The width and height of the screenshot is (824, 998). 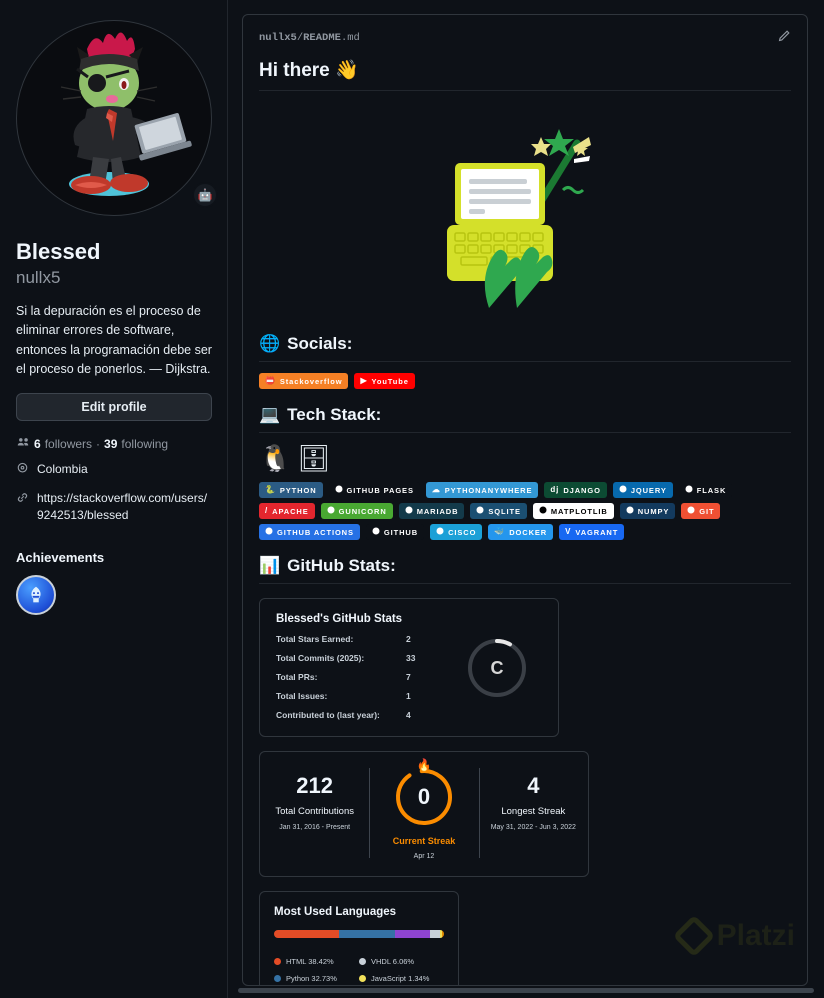 What do you see at coordinates (114, 407) in the screenshot?
I see `edit-profile-button: Edit profile` at bounding box center [114, 407].